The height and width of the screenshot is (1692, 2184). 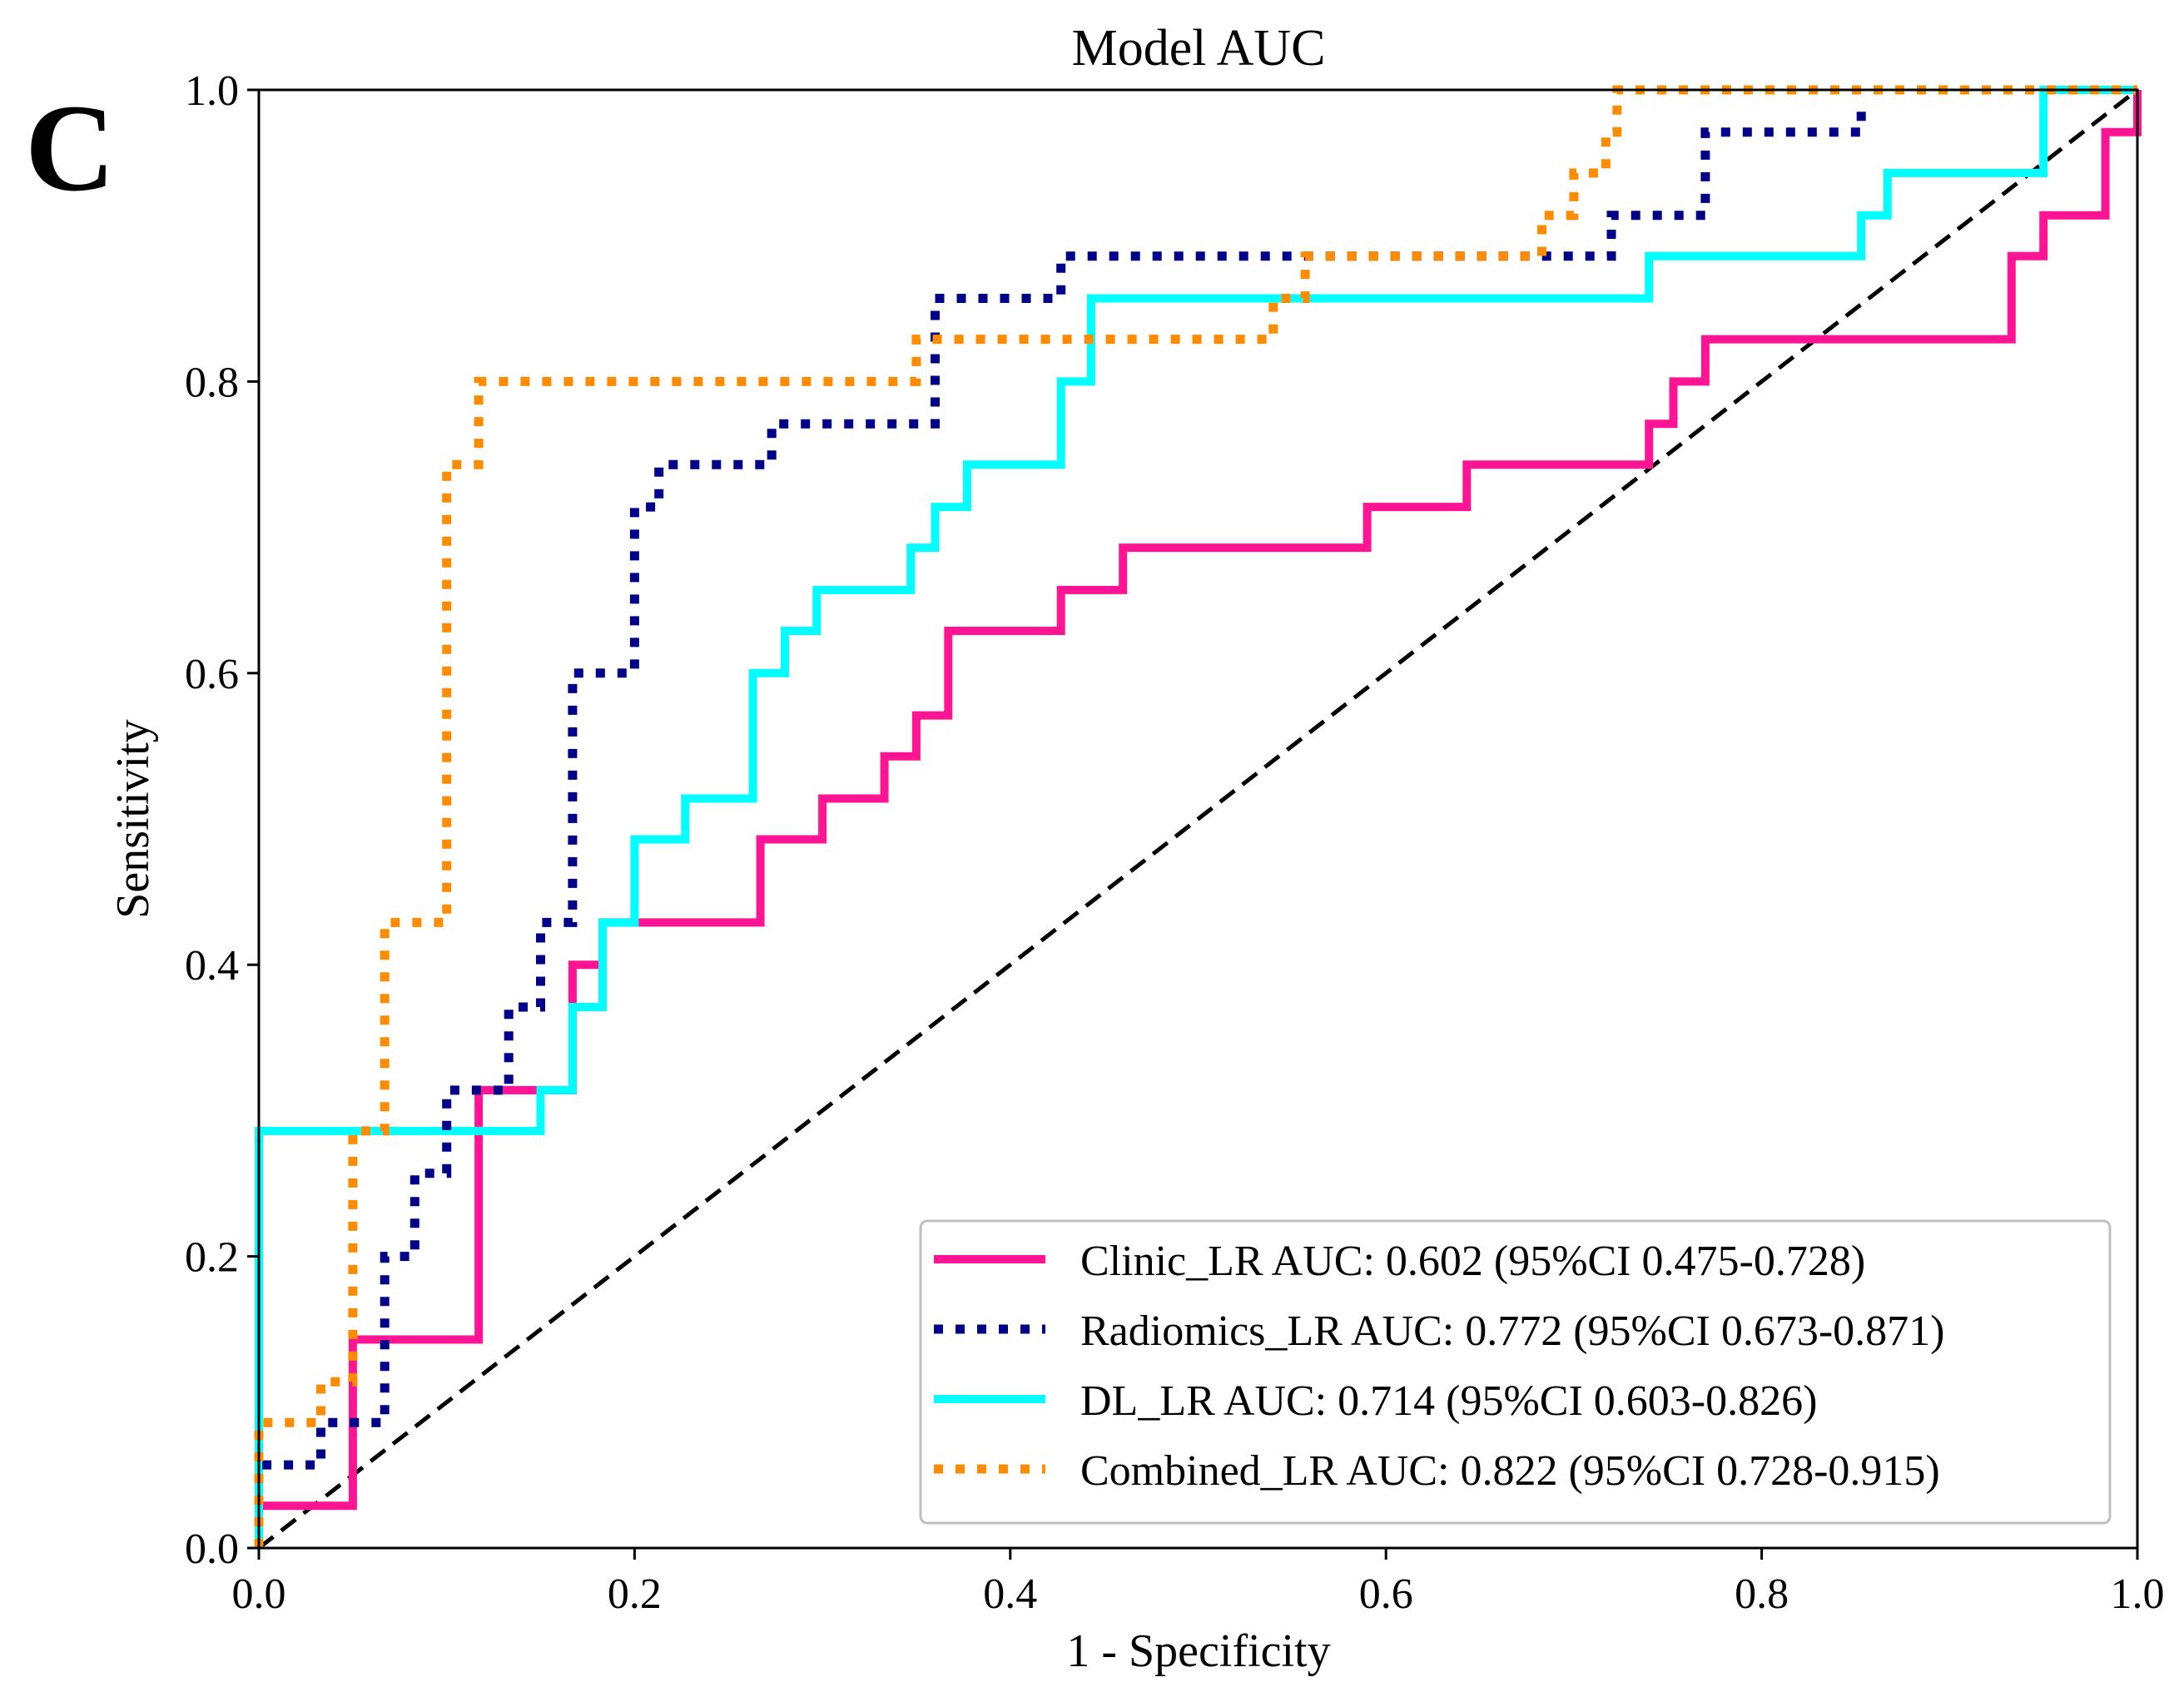 What do you see at coordinates (1199, 49) in the screenshot?
I see `chart-title: Model AUC` at bounding box center [1199, 49].